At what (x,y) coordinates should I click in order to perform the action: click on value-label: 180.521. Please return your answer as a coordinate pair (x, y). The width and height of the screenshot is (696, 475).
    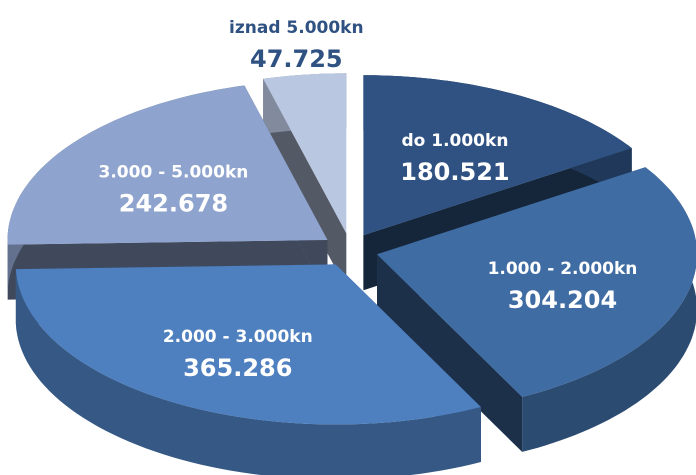
    Looking at the image, I should click on (454, 172).